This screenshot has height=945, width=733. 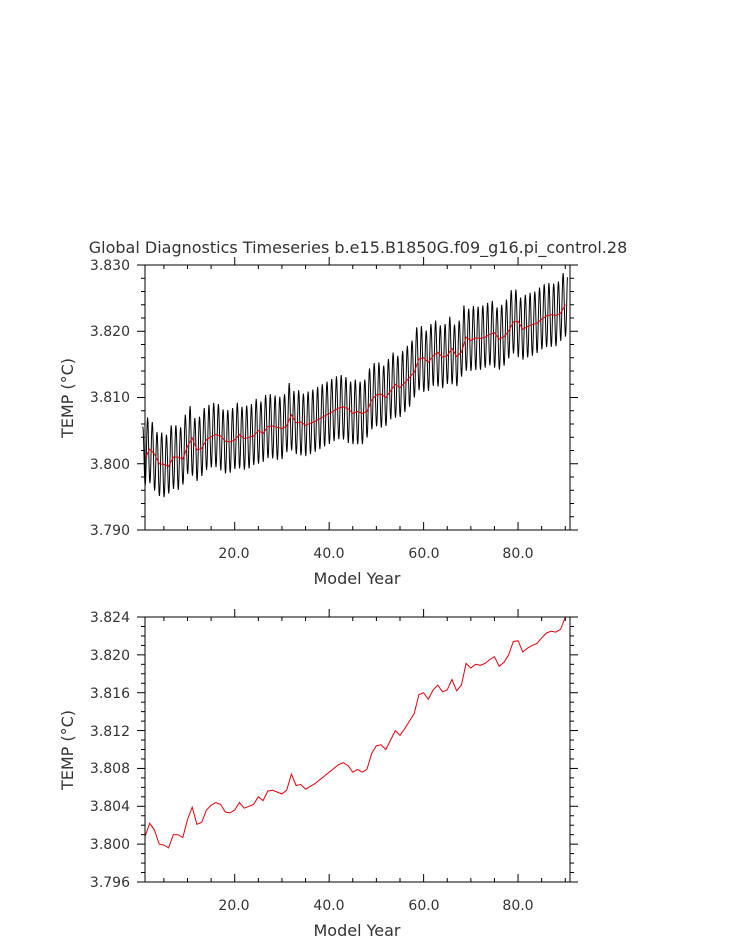 I want to click on top-series-group, so click(x=355, y=385).